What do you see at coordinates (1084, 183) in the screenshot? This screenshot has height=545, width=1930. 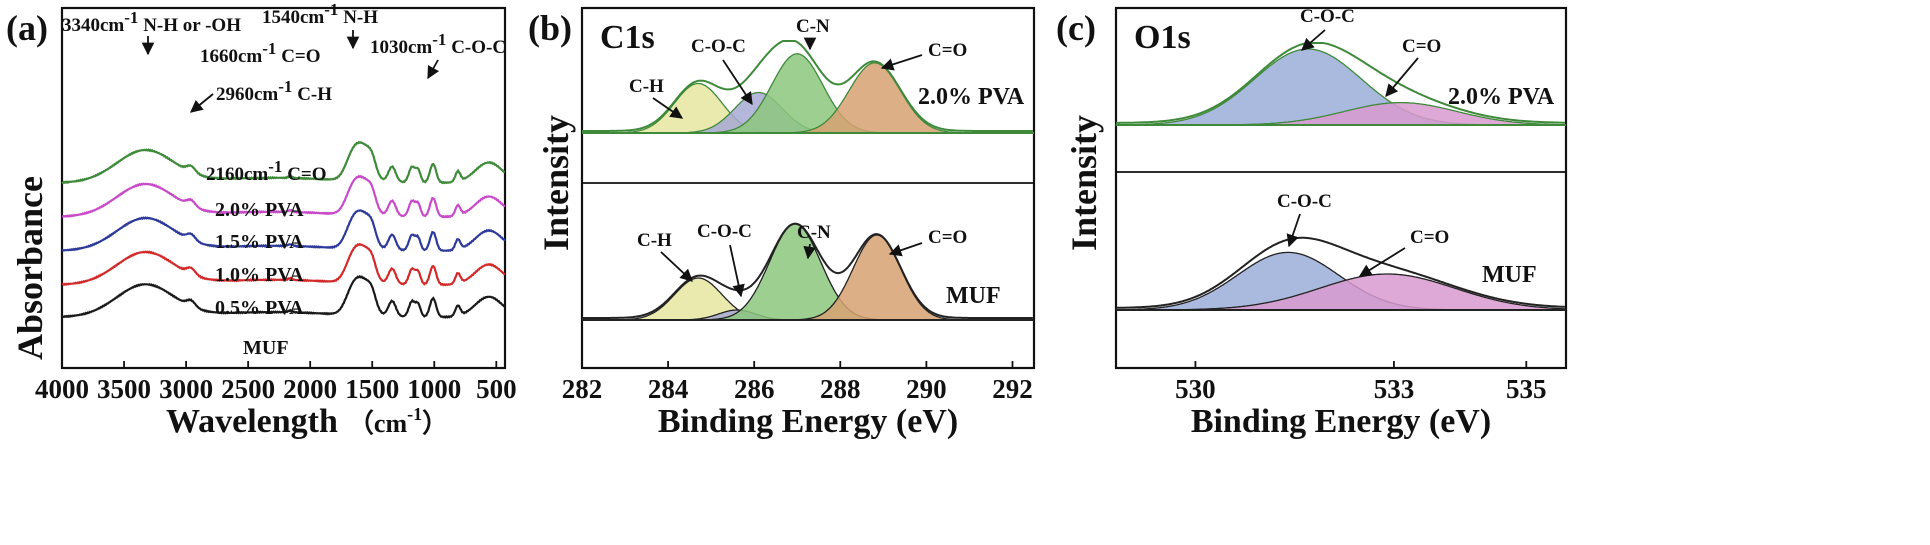 I see `panel-c-y-axis-label: Intensity` at bounding box center [1084, 183].